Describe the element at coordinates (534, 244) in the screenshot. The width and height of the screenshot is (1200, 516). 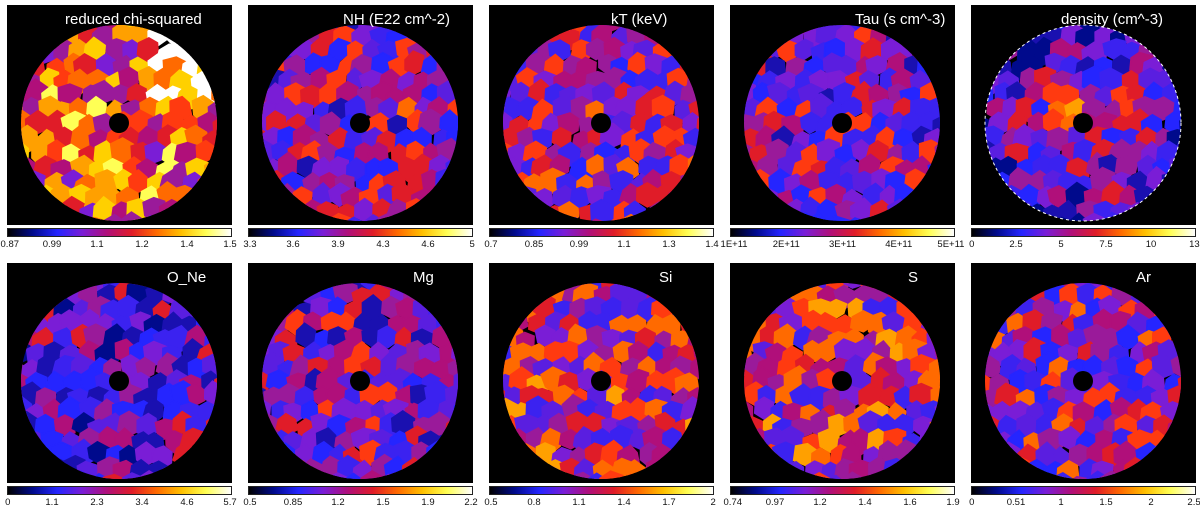
I see `colorbar-tick-label: 0.85` at that location.